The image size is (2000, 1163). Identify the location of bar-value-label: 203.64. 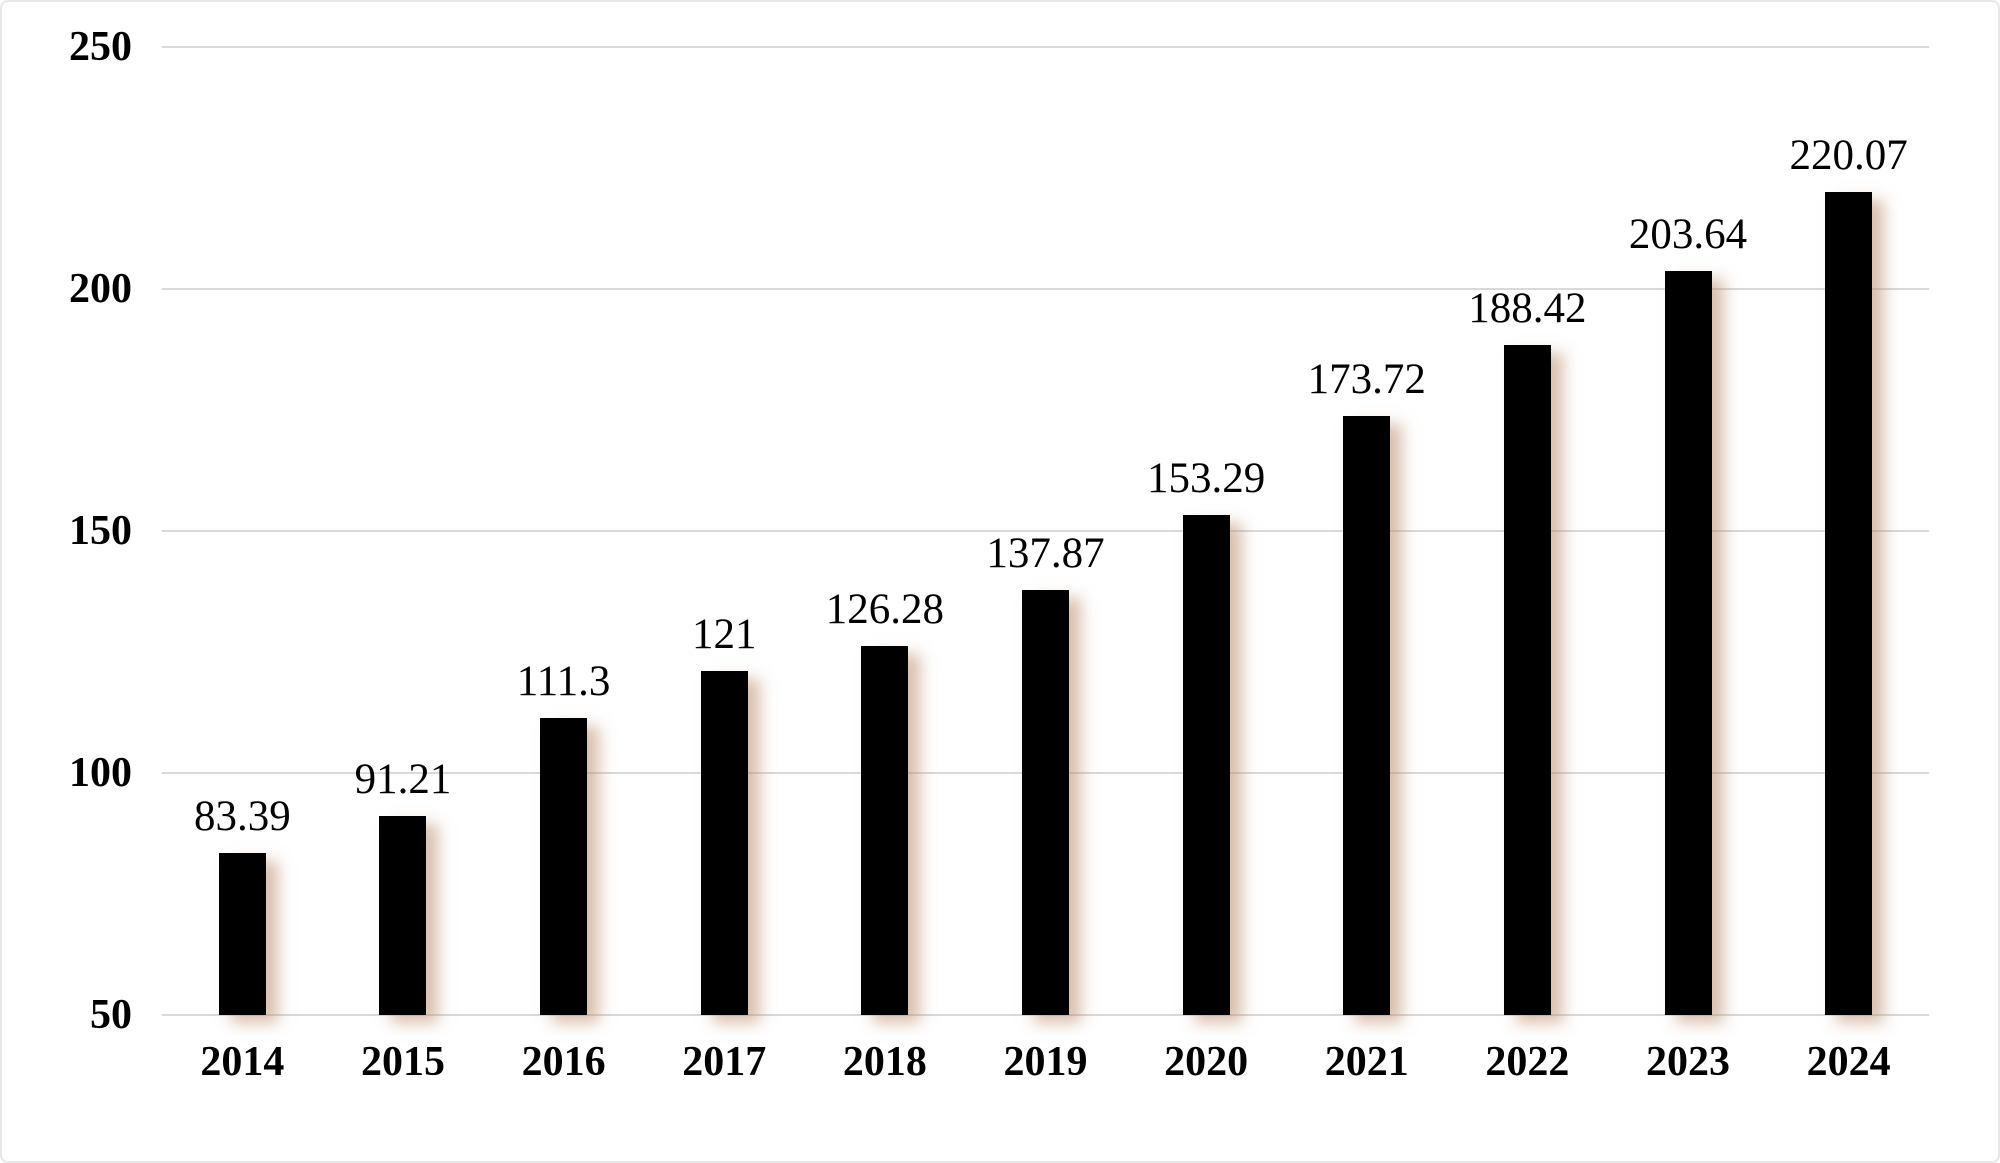
(1688, 235).